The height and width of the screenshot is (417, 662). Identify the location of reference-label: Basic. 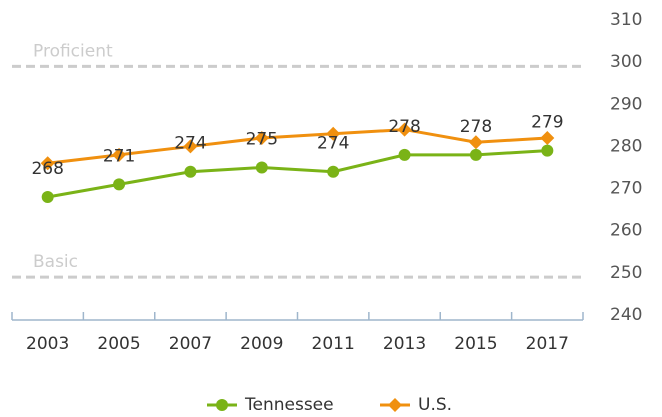
(55, 262).